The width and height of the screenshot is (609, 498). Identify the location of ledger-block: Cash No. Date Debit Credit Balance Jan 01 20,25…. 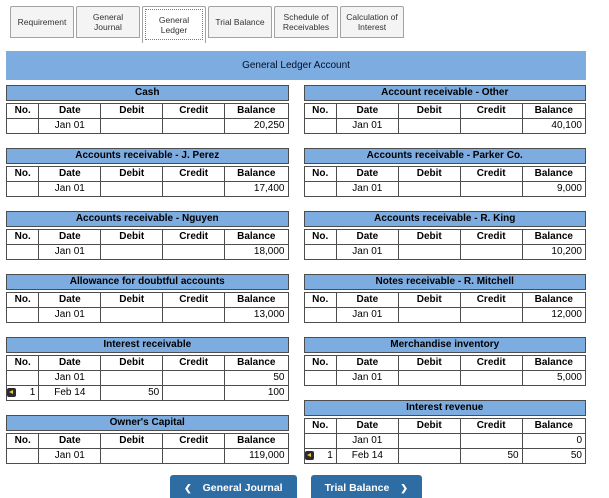
(147, 109).